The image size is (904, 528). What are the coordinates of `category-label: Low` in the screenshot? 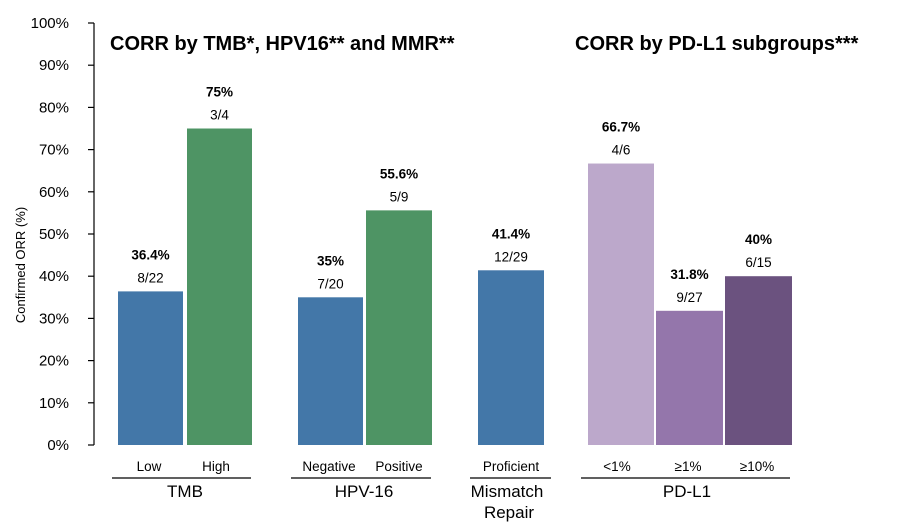 It's located at (149, 466).